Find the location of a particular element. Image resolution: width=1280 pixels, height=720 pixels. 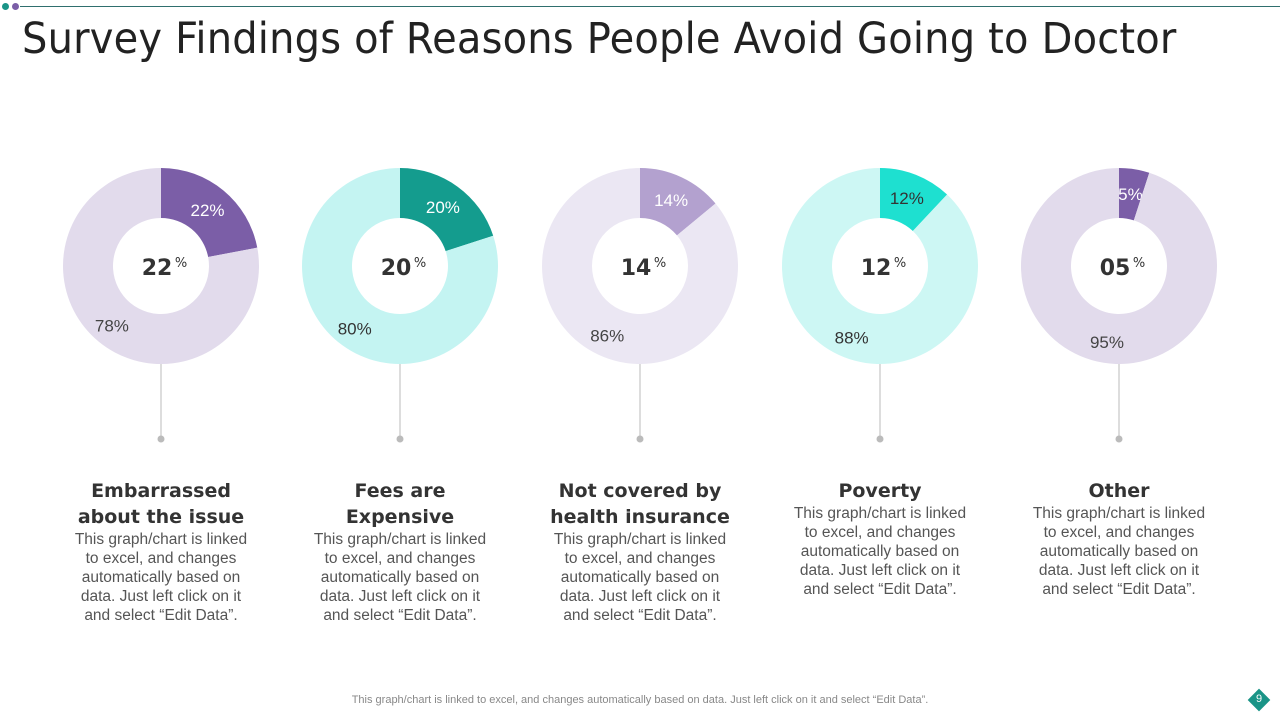

category-title: Embarrassed about the issue is located at coordinates (161, 504).